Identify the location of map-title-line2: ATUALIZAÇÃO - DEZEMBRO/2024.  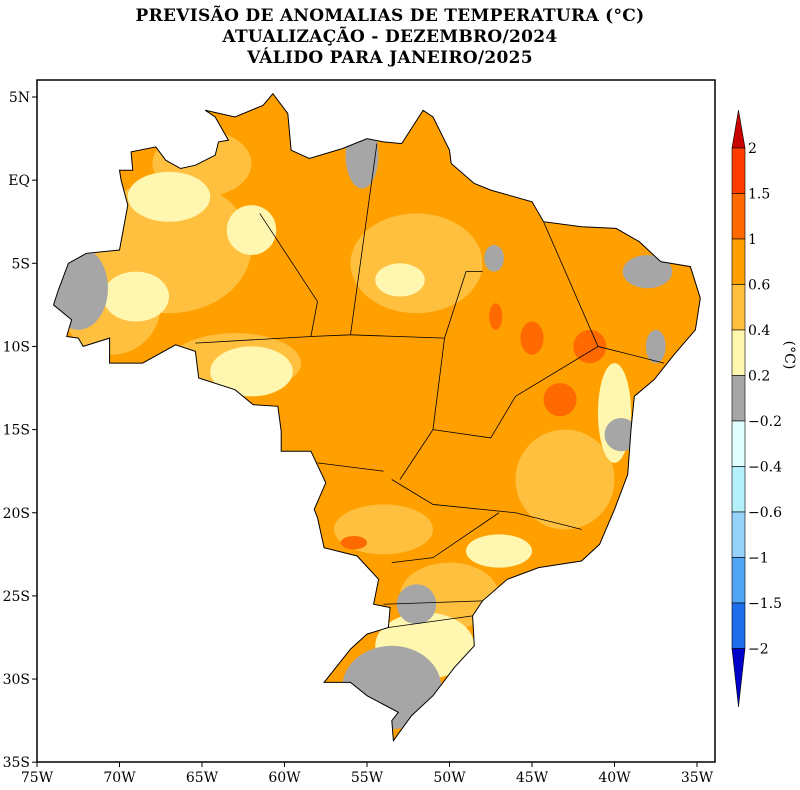
(390, 37).